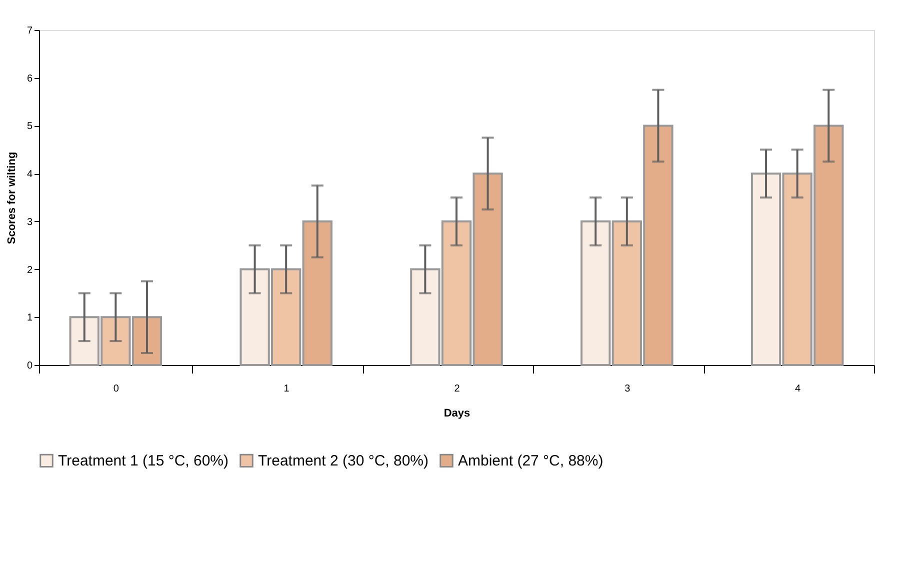 Image resolution: width=917 pixels, height=567 pixels. What do you see at coordinates (29, 126) in the screenshot?
I see `y-tick-label: 5` at bounding box center [29, 126].